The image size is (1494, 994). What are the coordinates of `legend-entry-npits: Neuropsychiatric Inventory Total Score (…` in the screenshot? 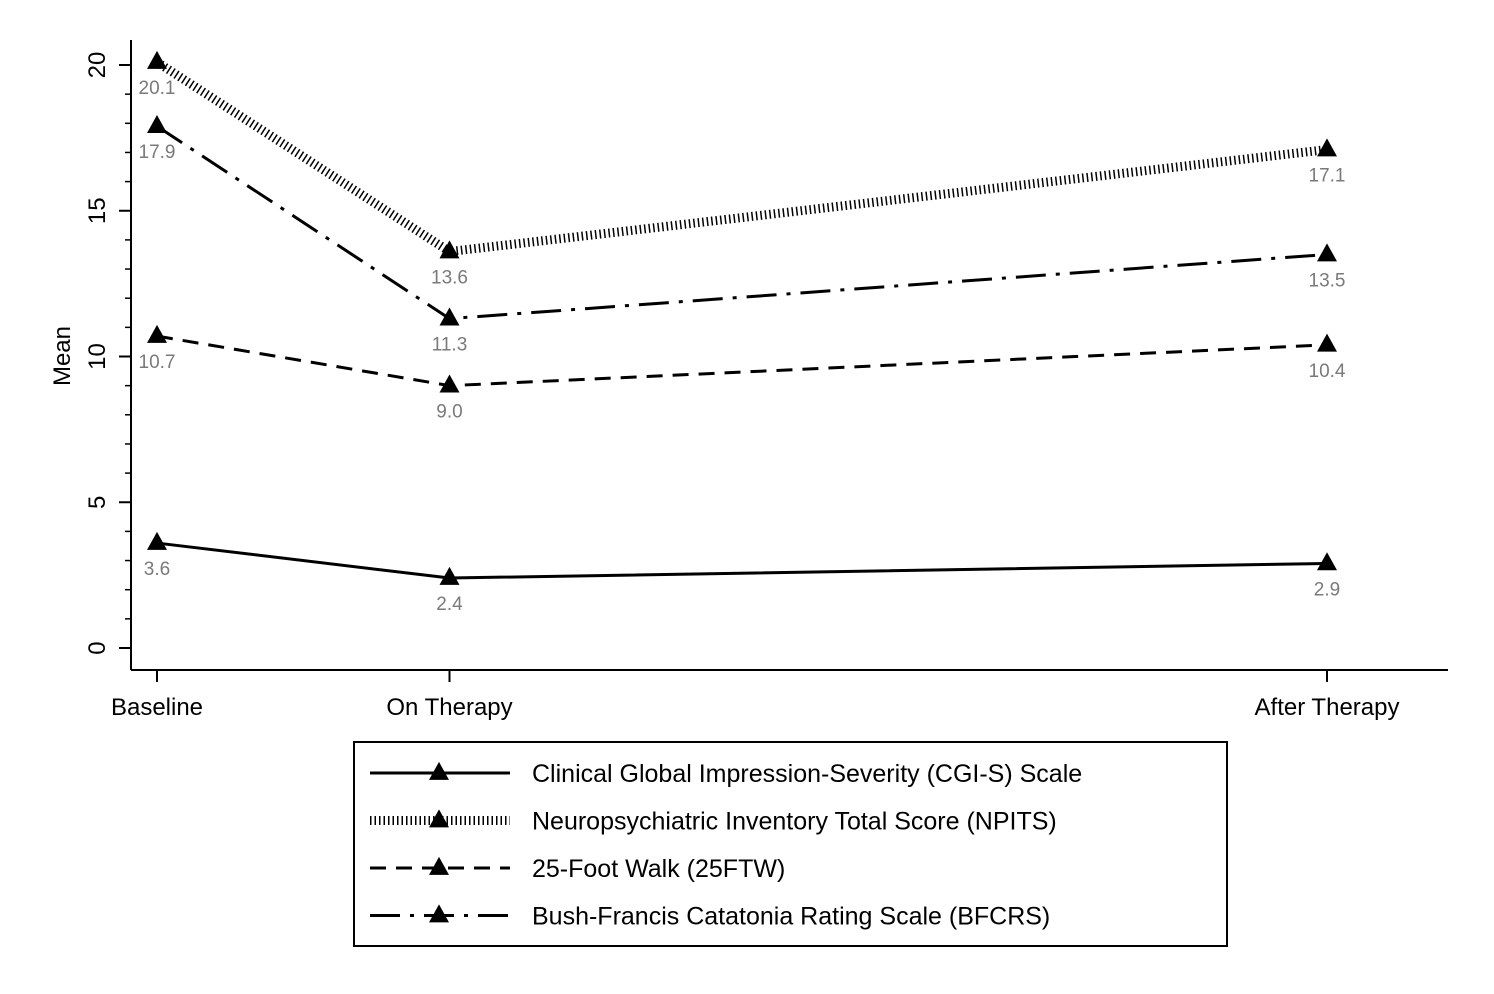 It's located at (713, 822).